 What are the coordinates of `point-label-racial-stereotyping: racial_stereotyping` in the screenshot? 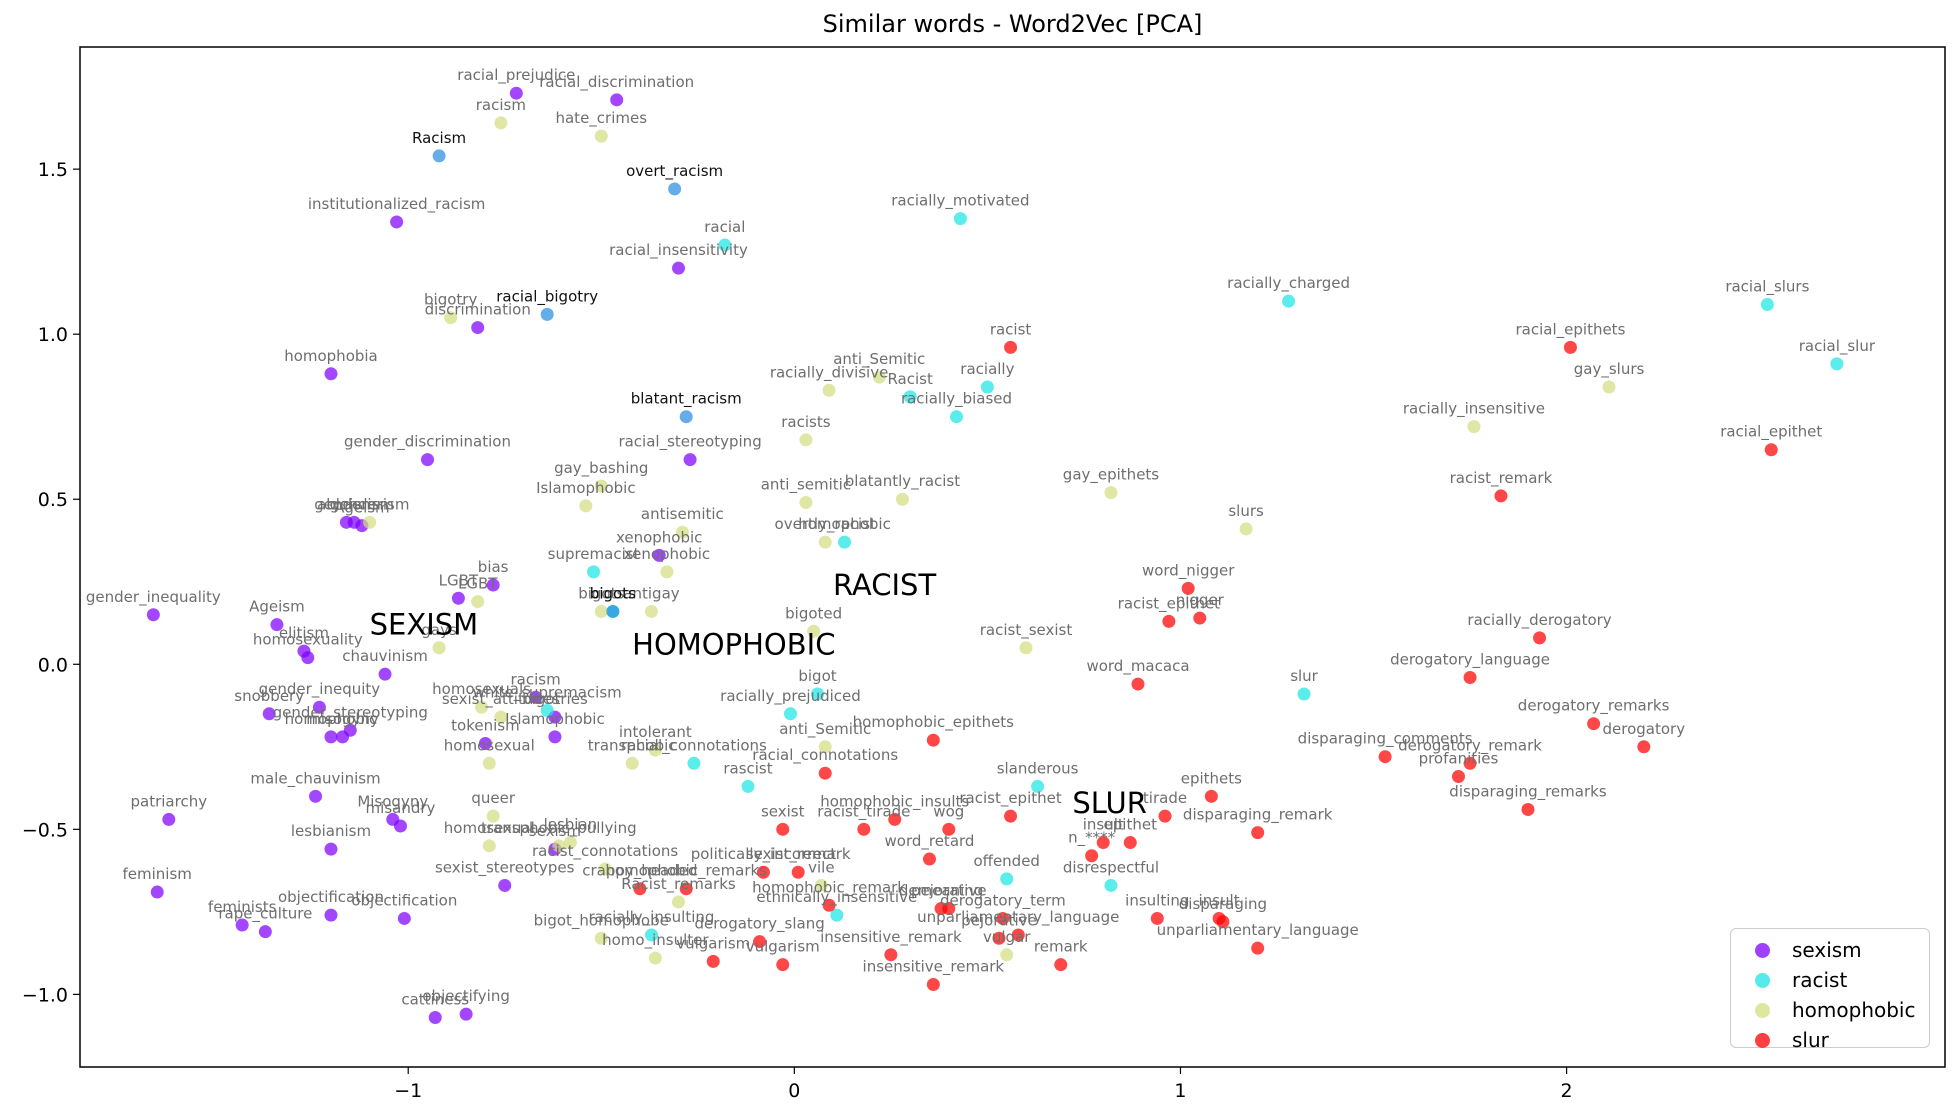 It's located at (689, 442).